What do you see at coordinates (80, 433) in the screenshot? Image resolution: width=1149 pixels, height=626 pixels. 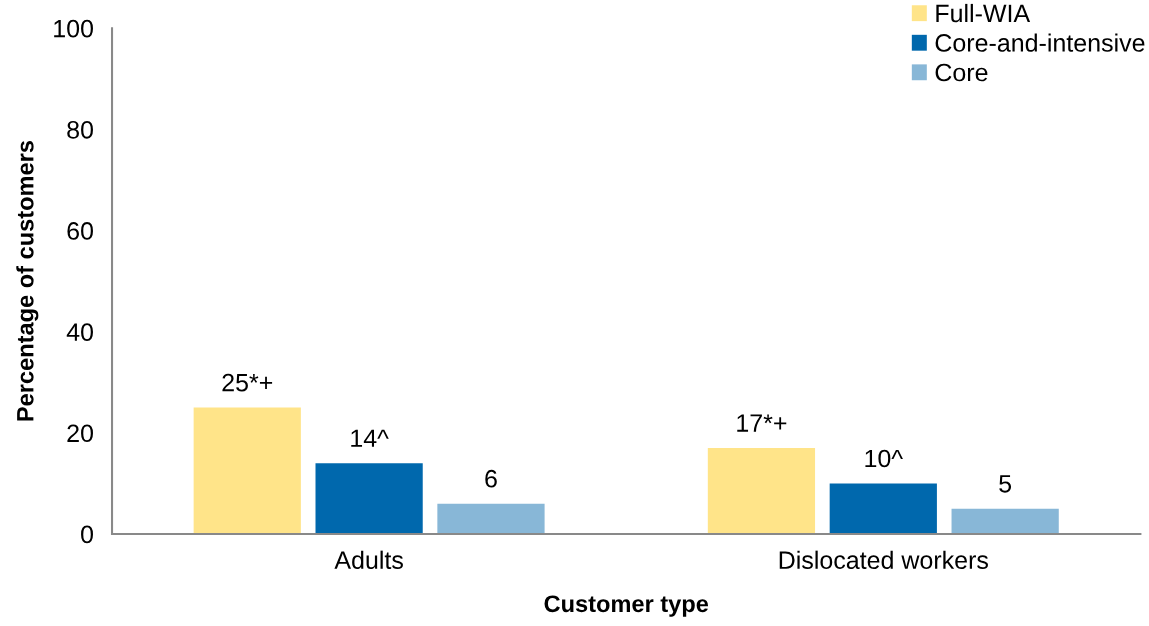 I see `y-tick-label: 20` at bounding box center [80, 433].